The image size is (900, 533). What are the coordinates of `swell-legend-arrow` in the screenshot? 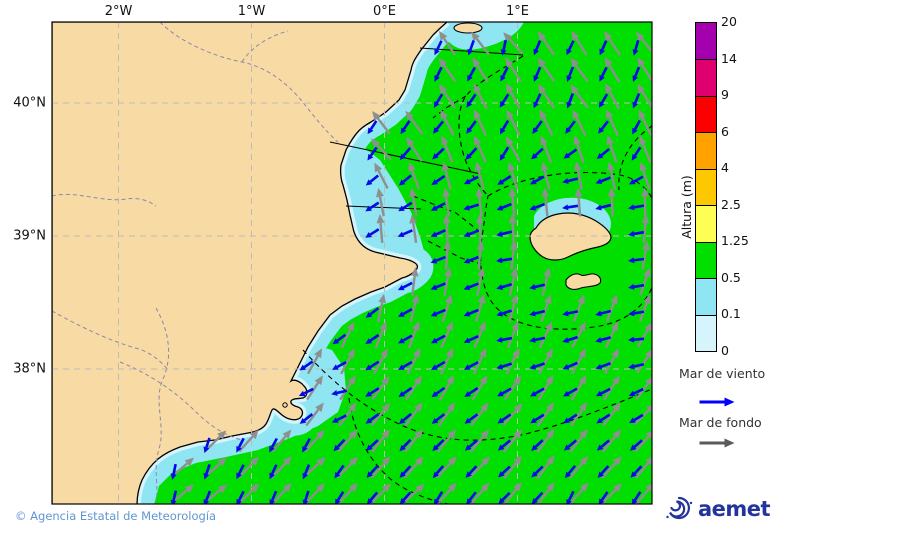 It's located at (717, 443).